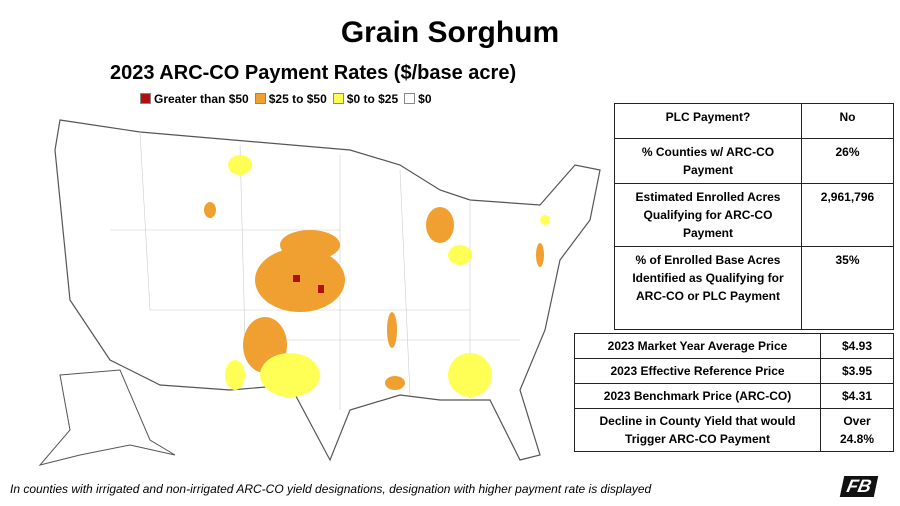 The height and width of the screenshot is (506, 900). Describe the element at coordinates (857, 396) in the screenshot. I see `table-value: $4.31` at that location.